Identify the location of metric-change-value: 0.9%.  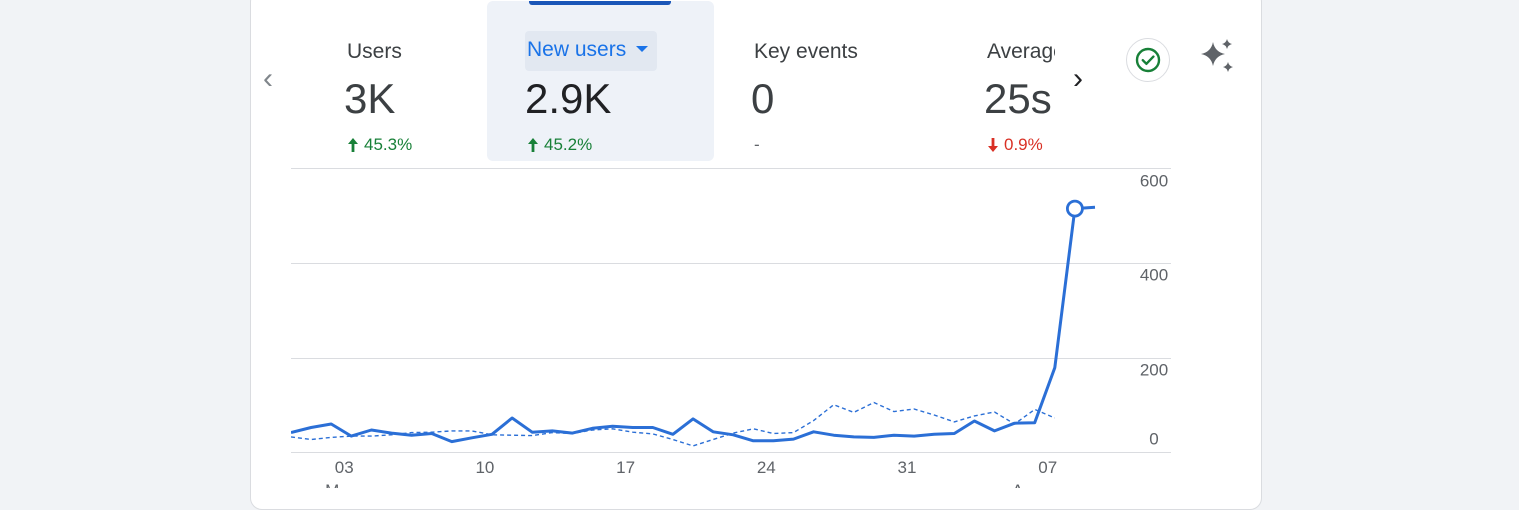
(1023, 145).